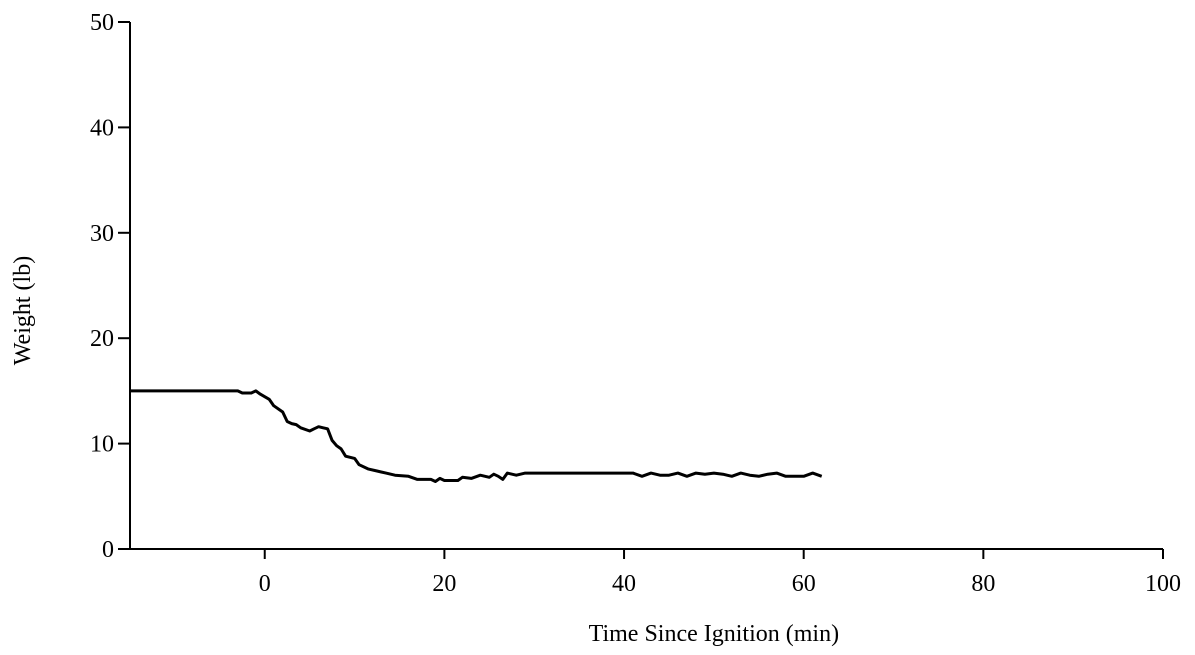 Image resolution: width=1195 pixels, height=655 pixels. What do you see at coordinates (265, 584) in the screenshot?
I see `x-tick-label: 0` at bounding box center [265, 584].